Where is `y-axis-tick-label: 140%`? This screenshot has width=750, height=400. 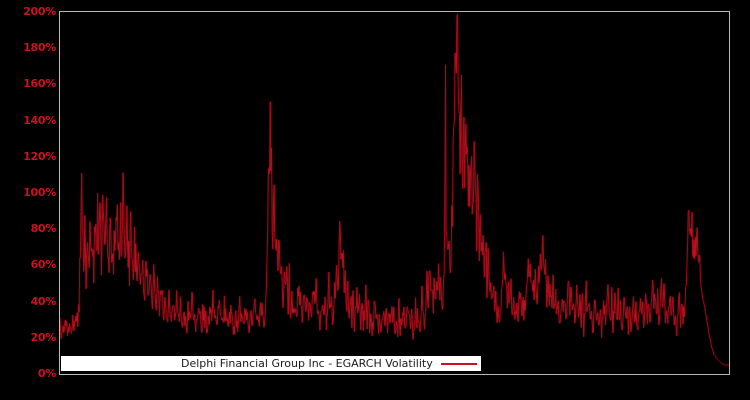 y-axis-tick-label: 140% is located at coordinates (39, 120).